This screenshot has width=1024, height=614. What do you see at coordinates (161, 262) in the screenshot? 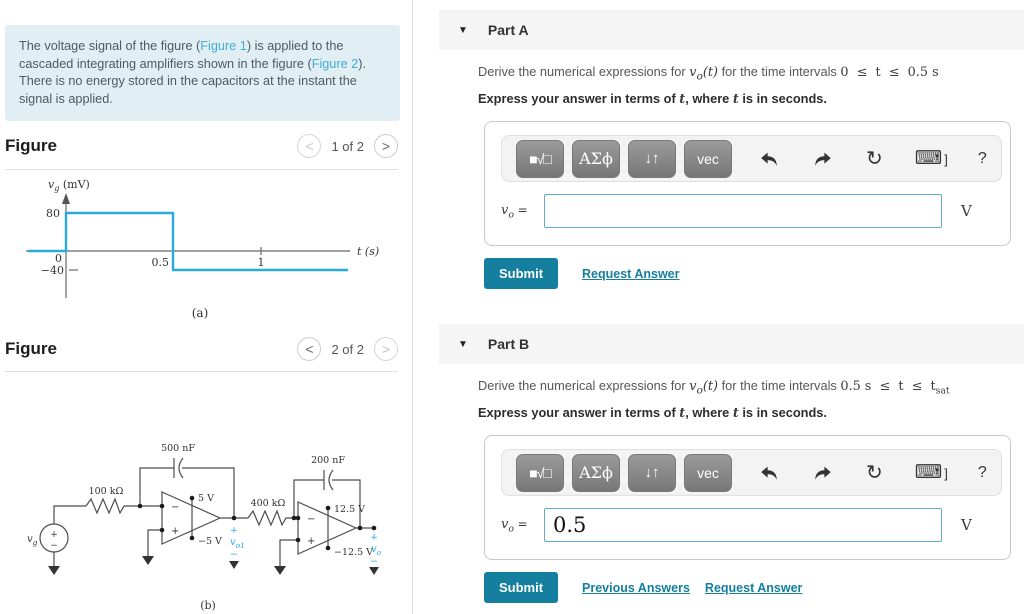
I see `xtick-half: 0.5` at bounding box center [161, 262].